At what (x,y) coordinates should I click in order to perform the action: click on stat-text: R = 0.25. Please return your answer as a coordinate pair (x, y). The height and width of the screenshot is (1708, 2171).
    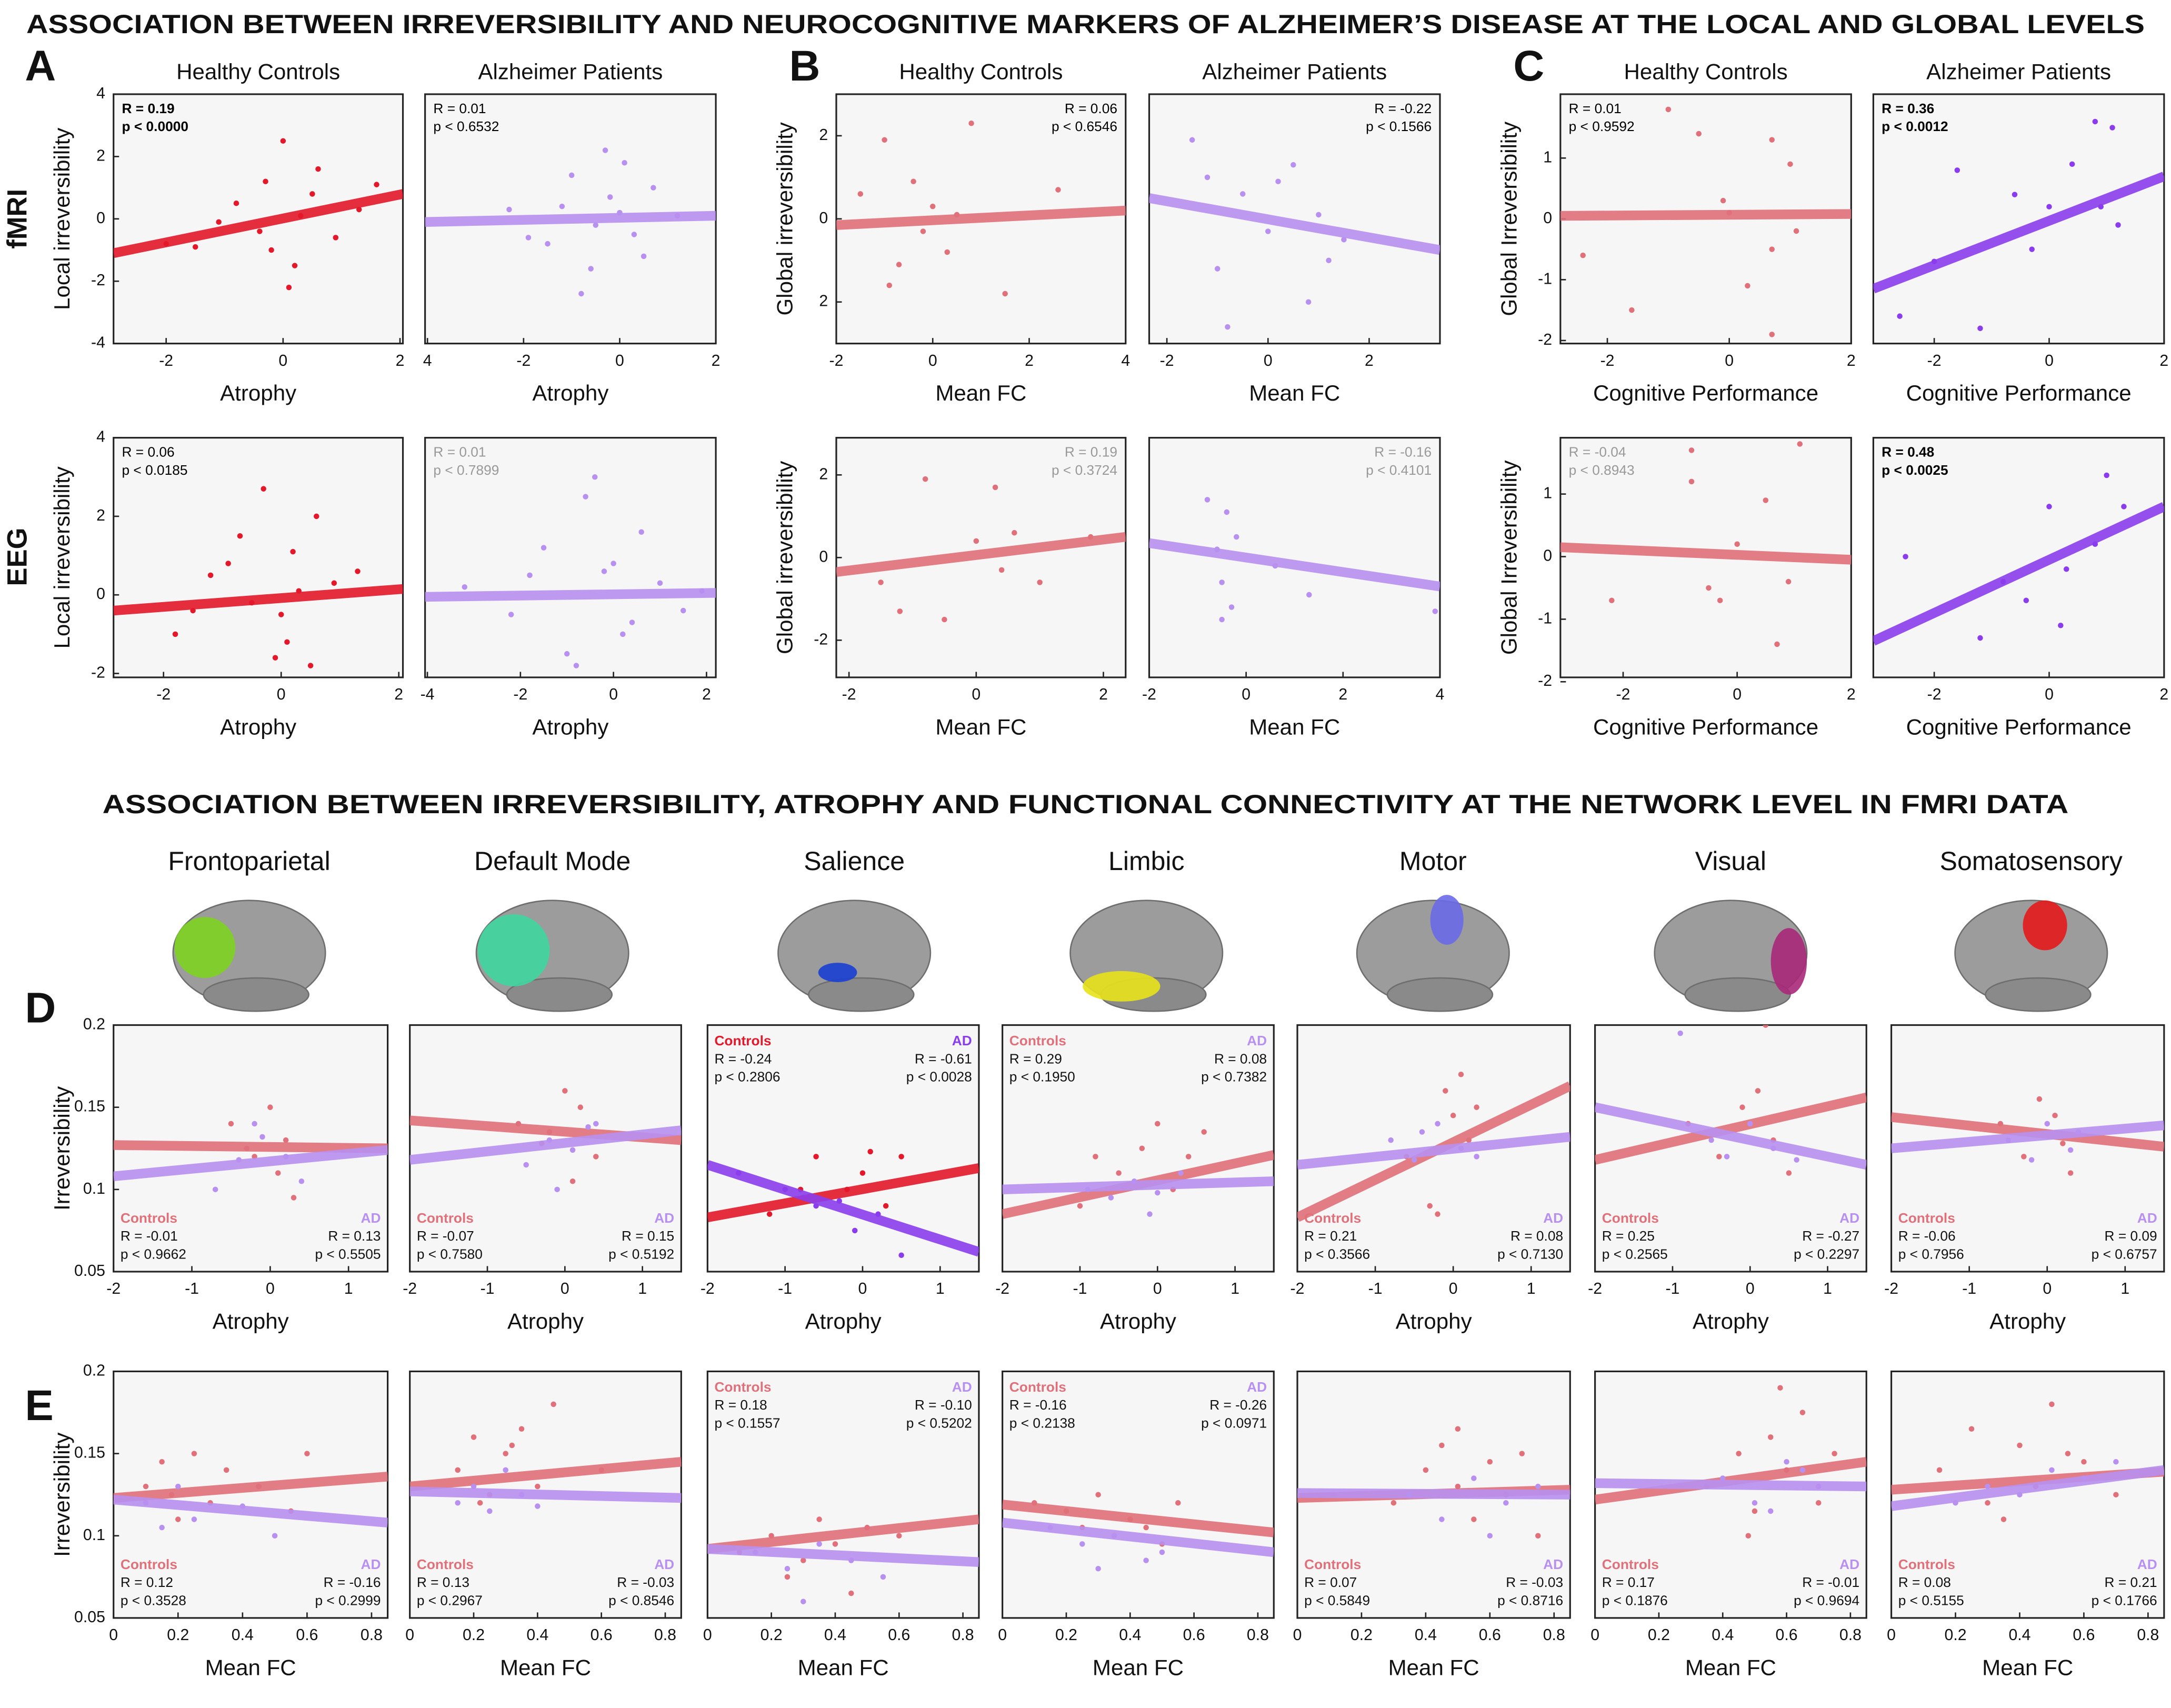
    Looking at the image, I should click on (1628, 1236).